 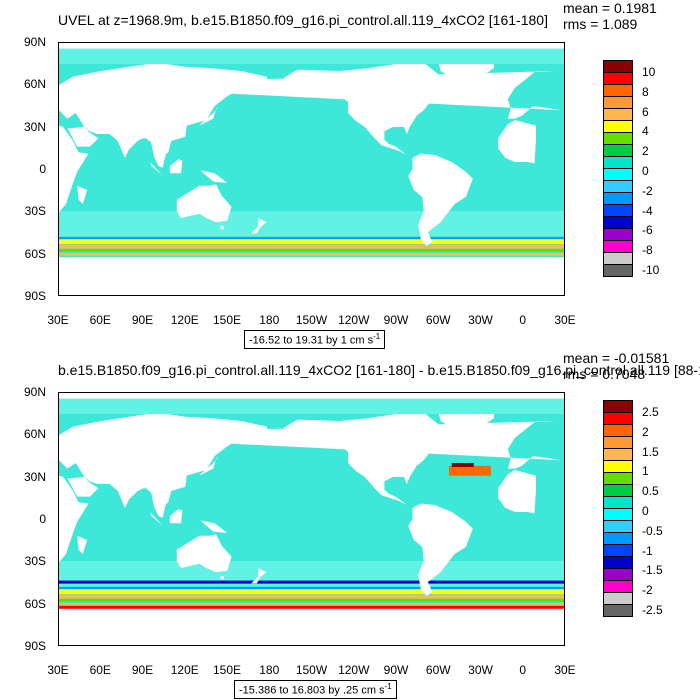 I want to click on colorbar-label: -8, so click(x=647, y=250).